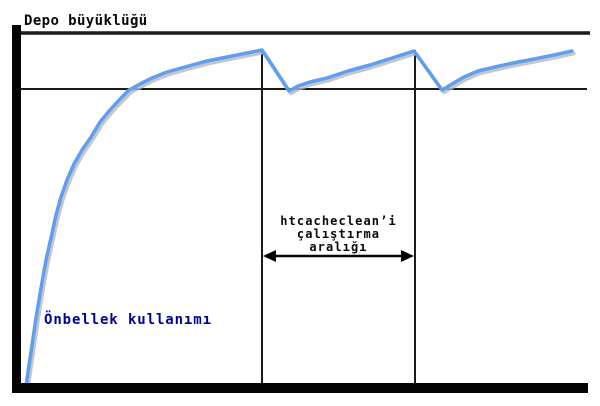 The image size is (600, 406). Describe the element at coordinates (269, 256) in the screenshot. I see `interval-arrow-head-left` at that location.